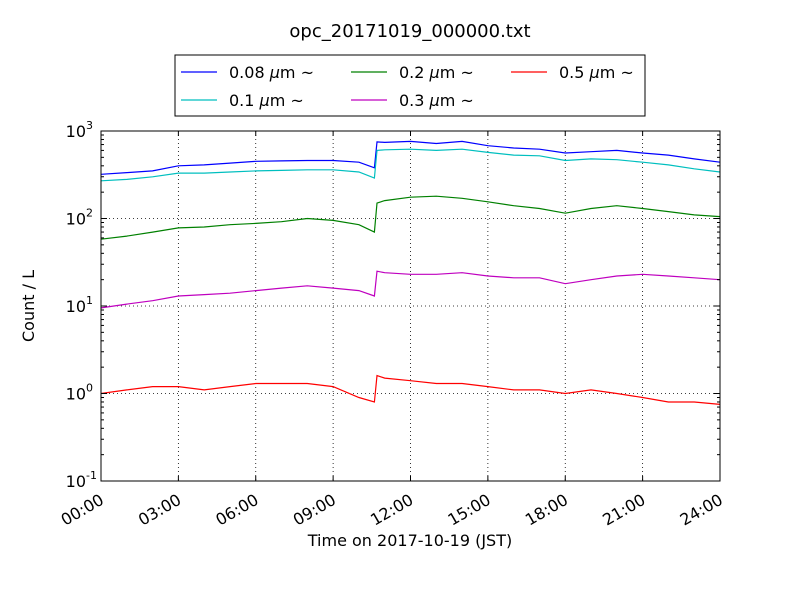  What do you see at coordinates (89, 213) in the screenshot?
I see `y-tick-label-exp: 2` at bounding box center [89, 213].